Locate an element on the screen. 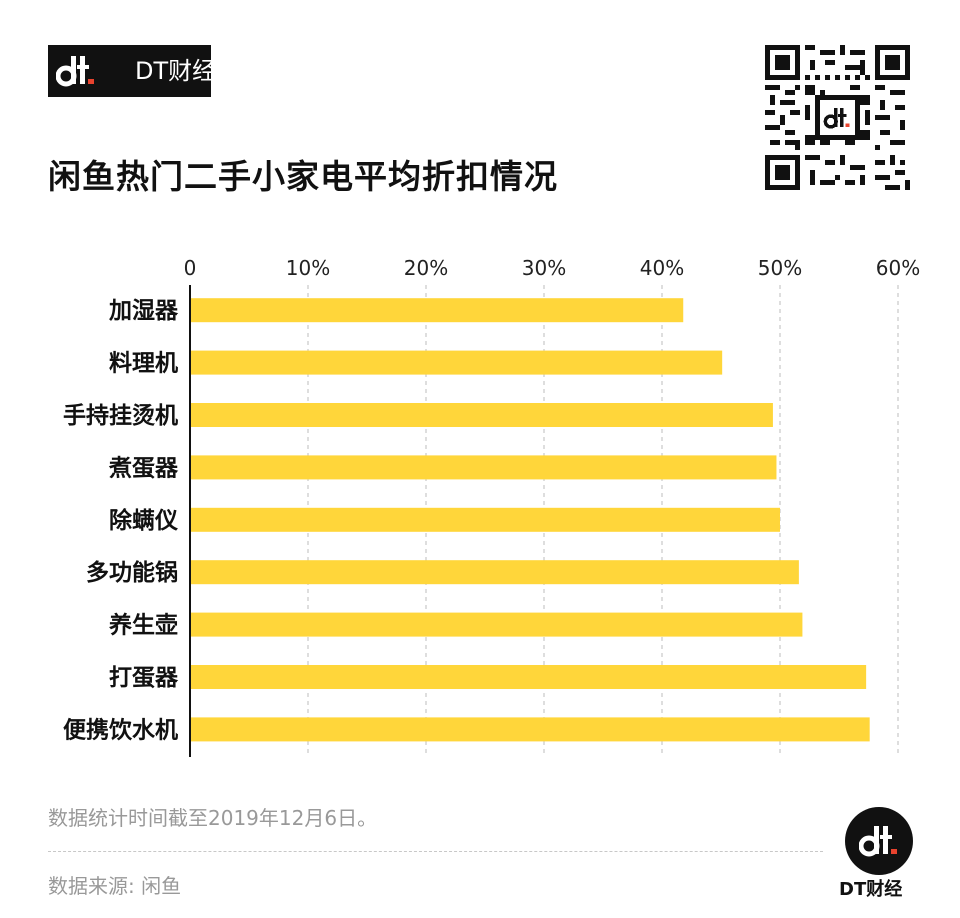 The image size is (960, 918). category-label: 打蛋器 is located at coordinates (144, 677).